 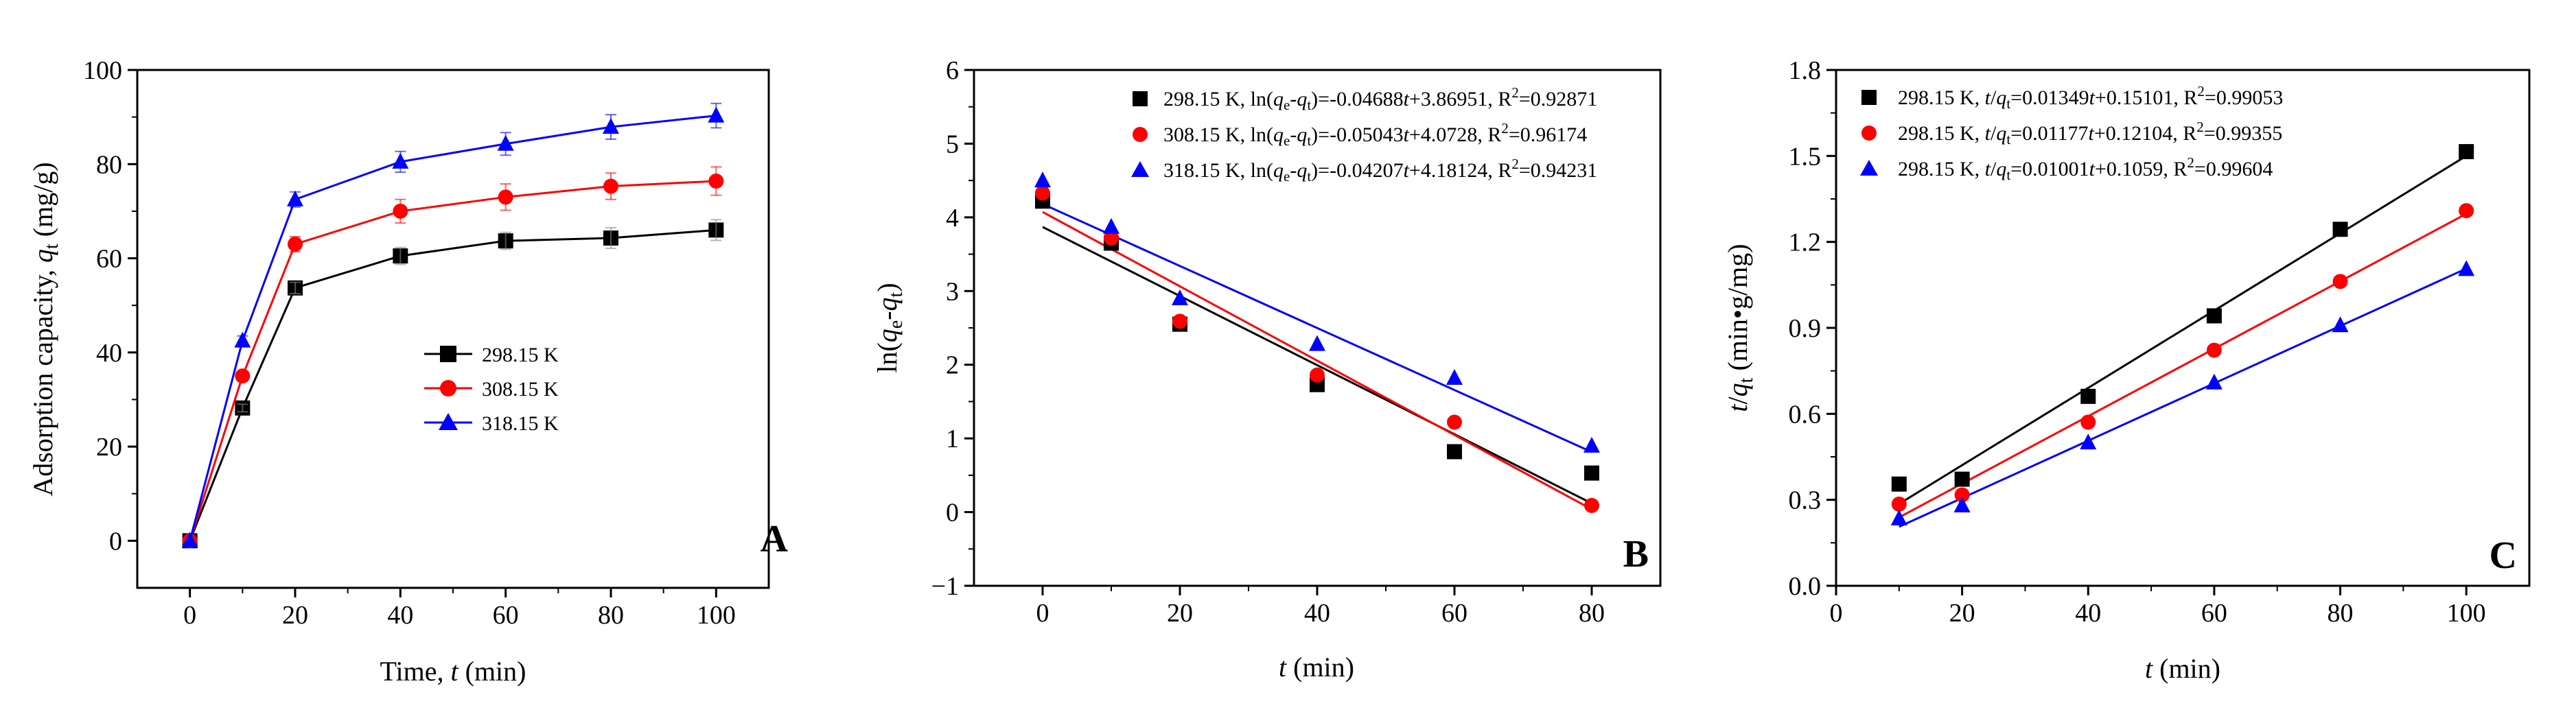 What do you see at coordinates (1805, 500) in the screenshot?
I see `y-tick-label: 0.3` at bounding box center [1805, 500].